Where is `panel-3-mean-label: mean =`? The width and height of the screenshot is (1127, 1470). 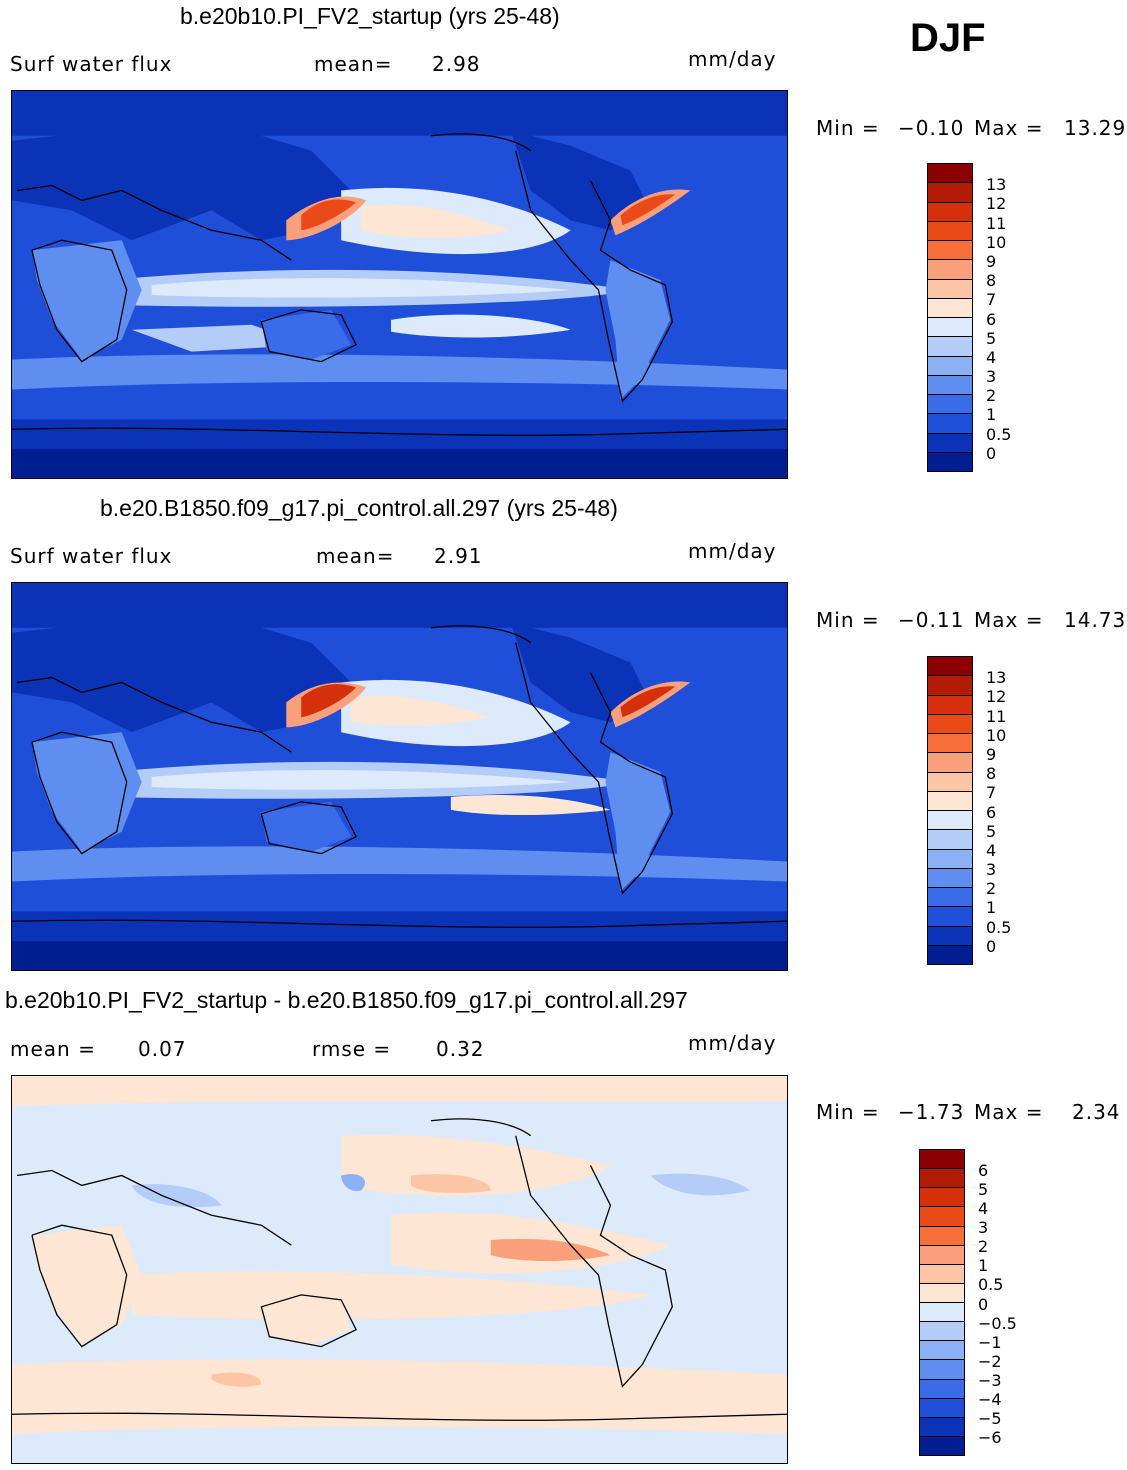
panel-3-mean-label: mean = is located at coordinates (53, 1049).